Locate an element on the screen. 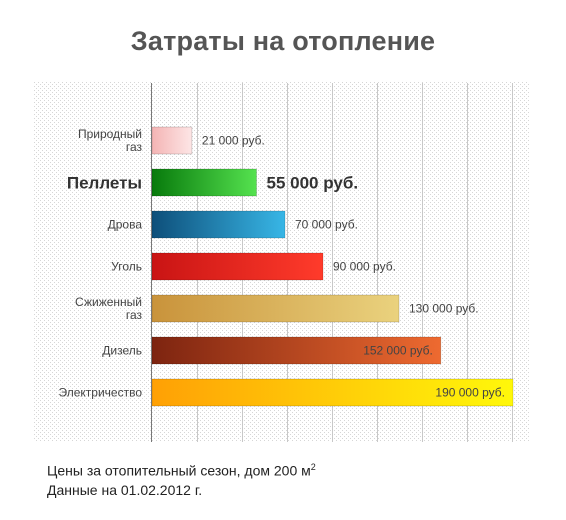 Image resolution: width=566 pixels, height=520 pixels. value-label: 70 000 руб. is located at coordinates (326, 225).